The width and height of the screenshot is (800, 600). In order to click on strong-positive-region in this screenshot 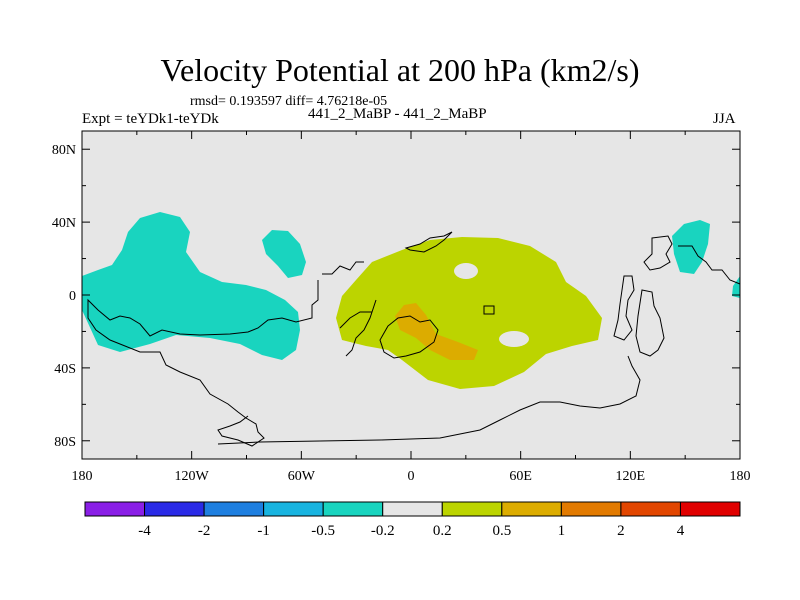, I will do `click(436, 331)`.